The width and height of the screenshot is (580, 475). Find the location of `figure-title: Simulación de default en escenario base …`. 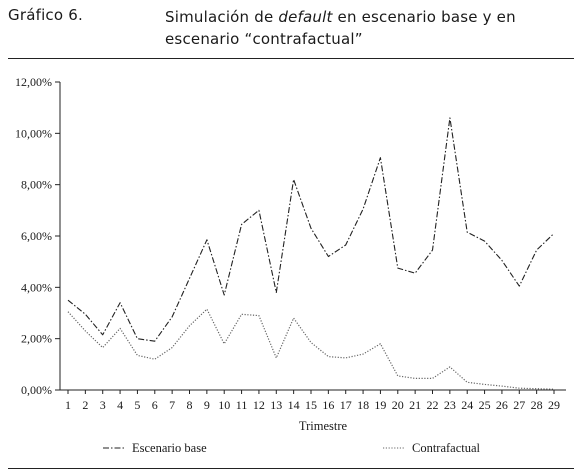

figure-title: Simulación de default en escenario base … is located at coordinates (370, 28).